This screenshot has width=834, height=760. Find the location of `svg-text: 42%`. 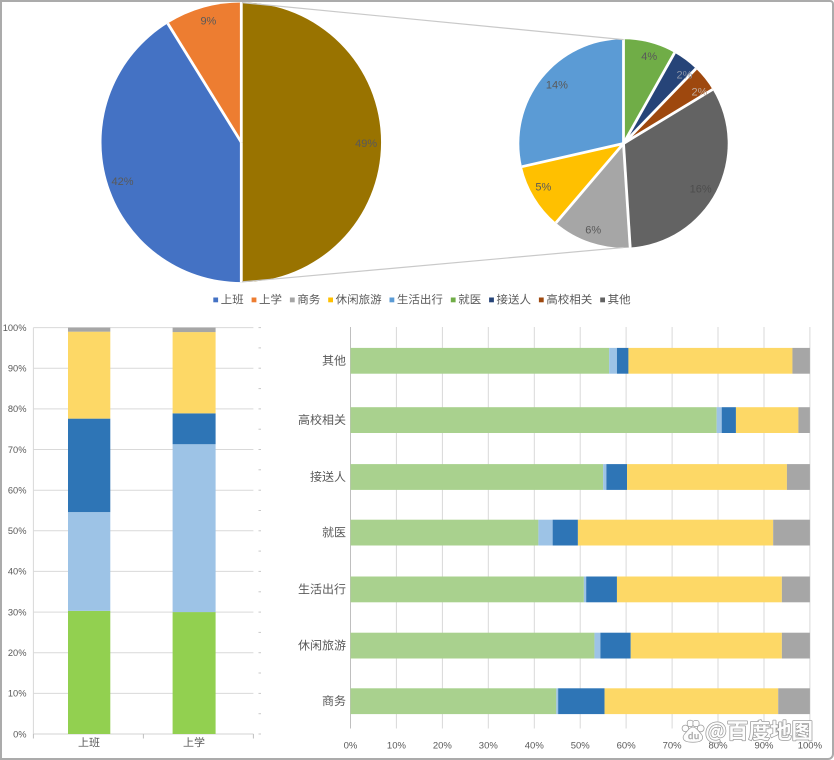

svg-text: 42% is located at coordinates (122, 182).